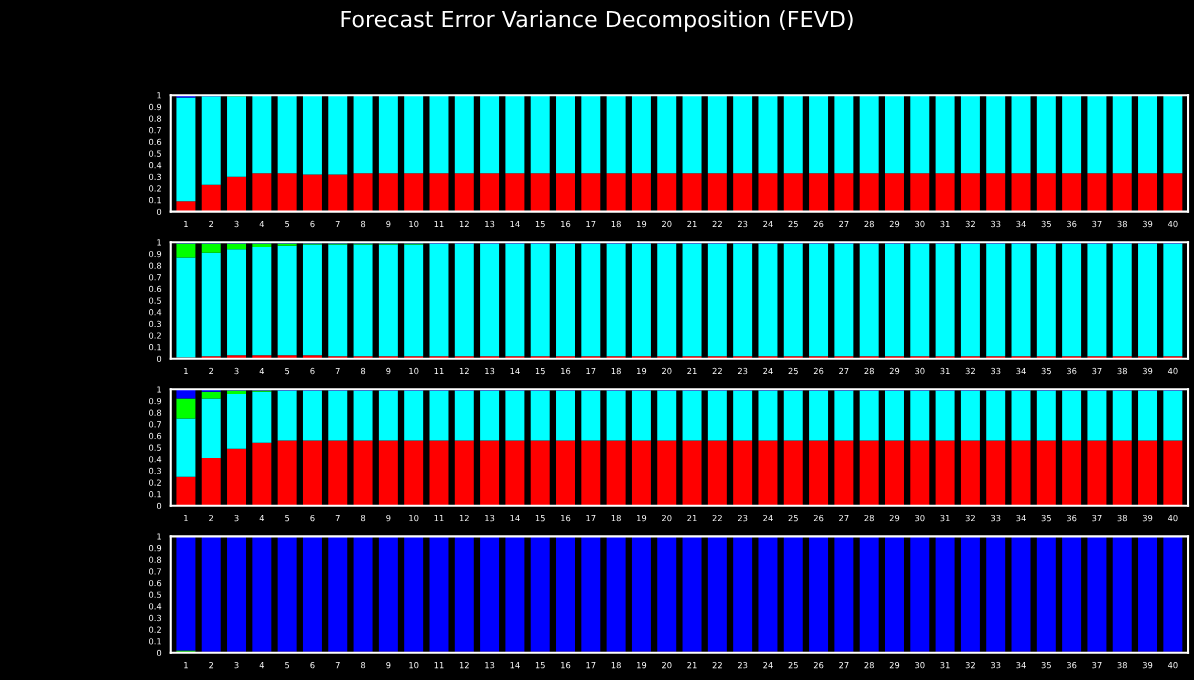  Describe the element at coordinates (155, 548) in the screenshot. I see `y-tick-label: 0.9` at that location.